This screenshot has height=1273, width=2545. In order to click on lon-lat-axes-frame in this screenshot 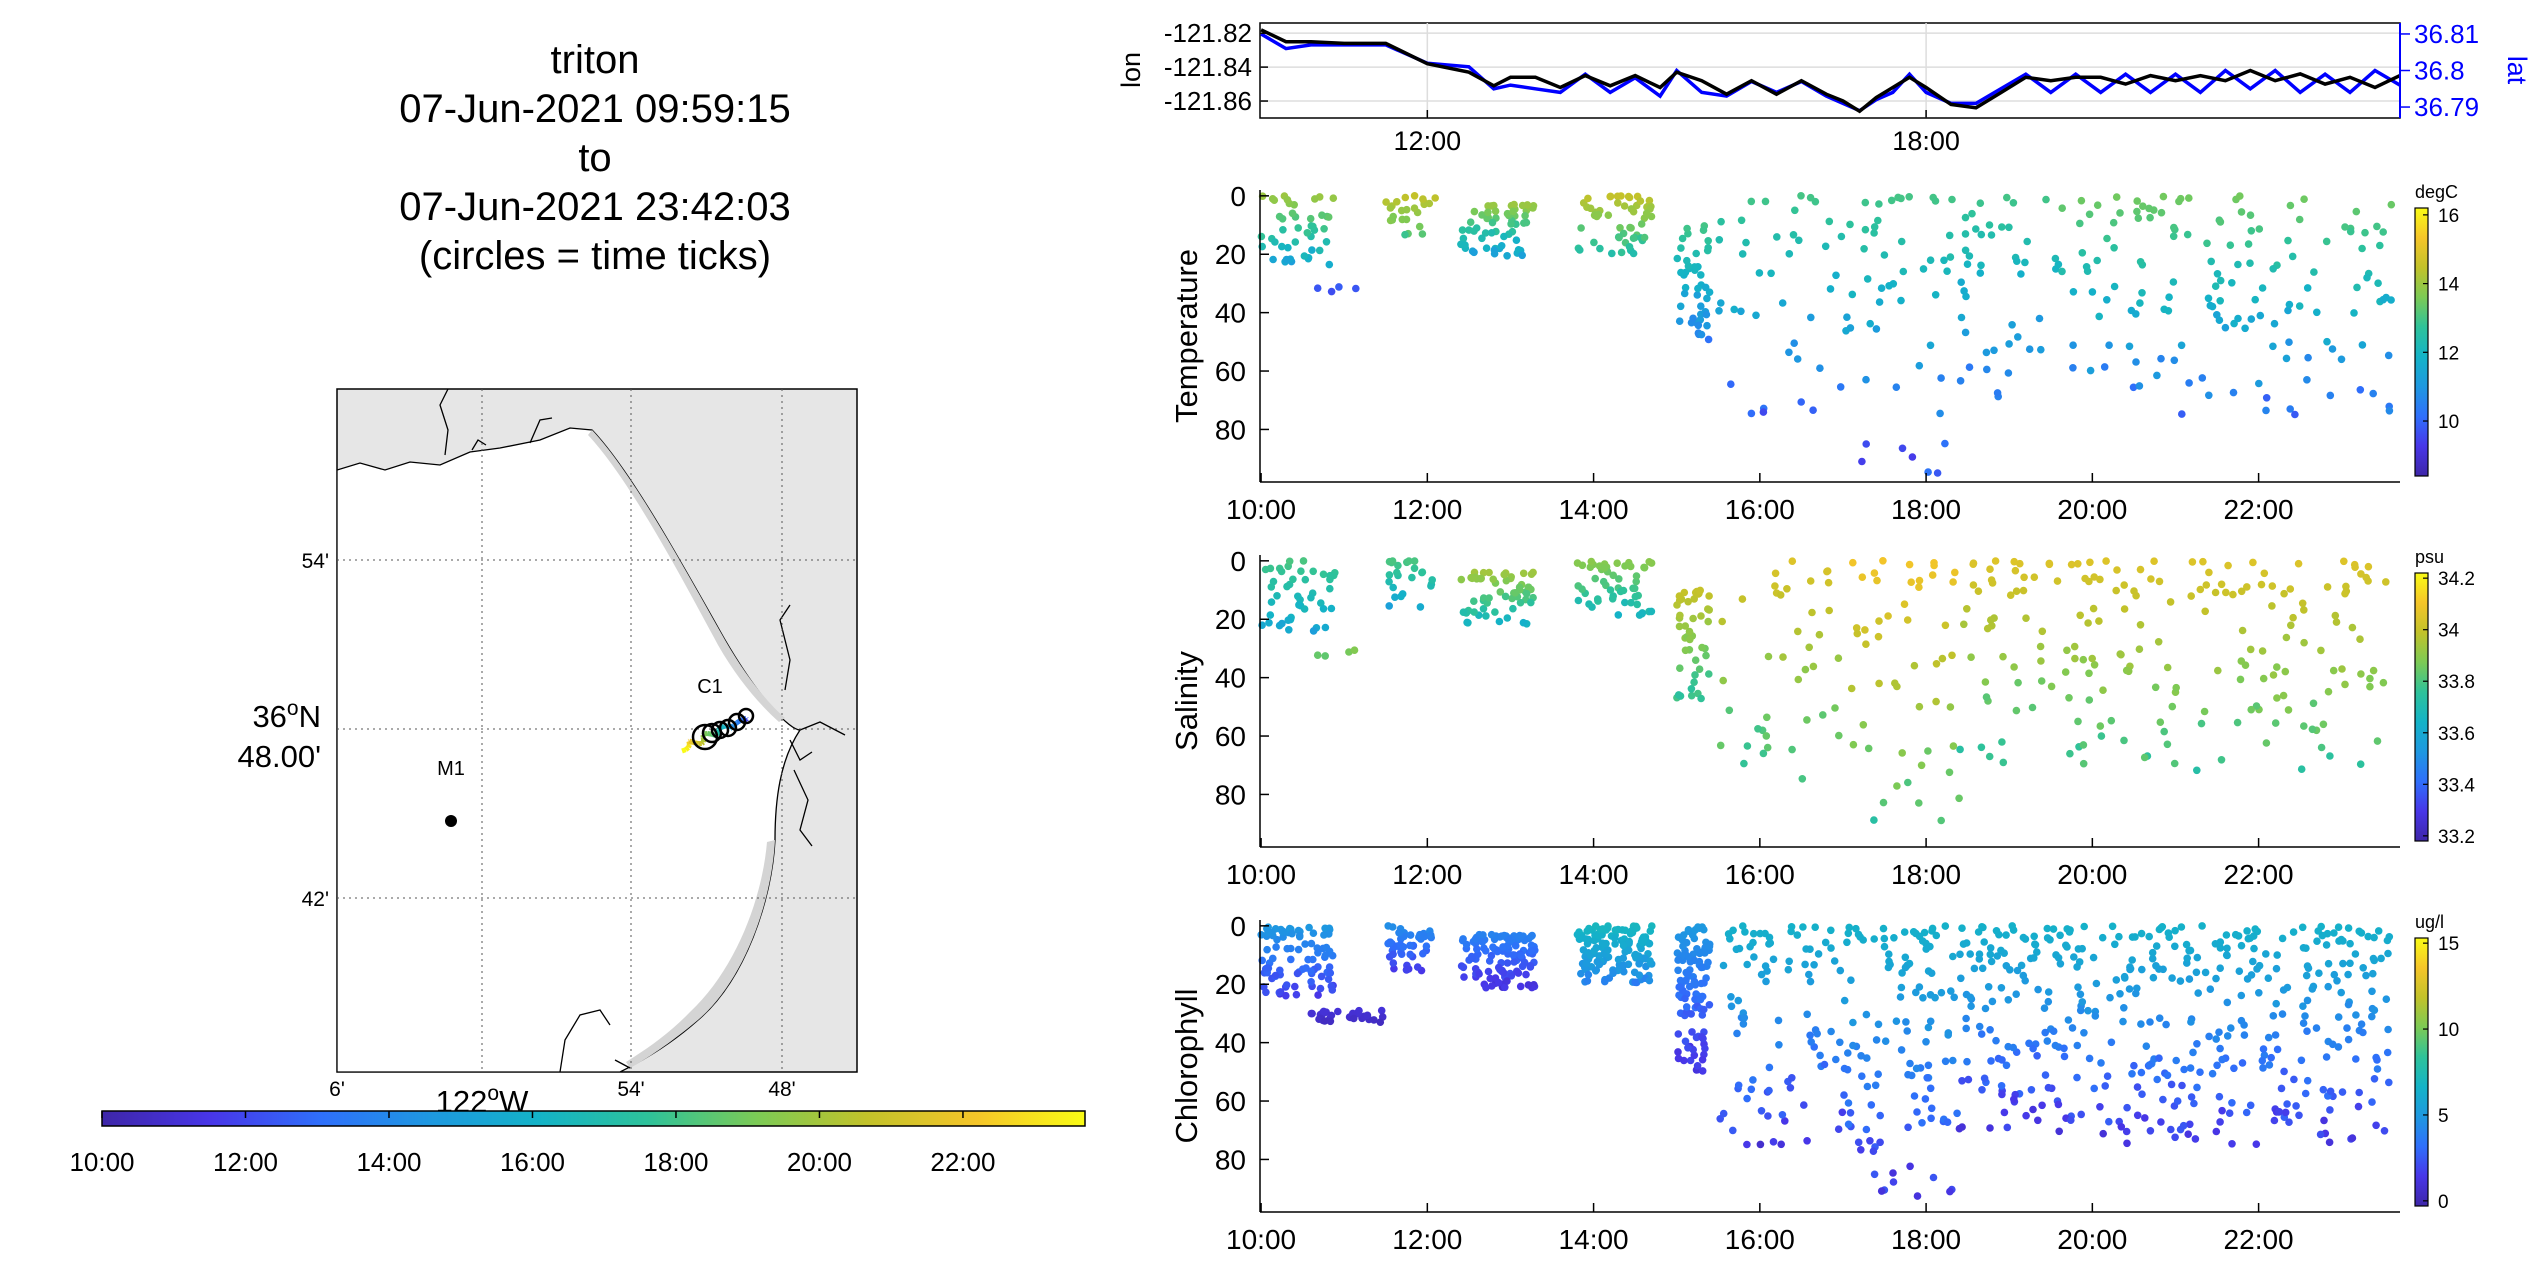, I will do `click(1830, 70)`.